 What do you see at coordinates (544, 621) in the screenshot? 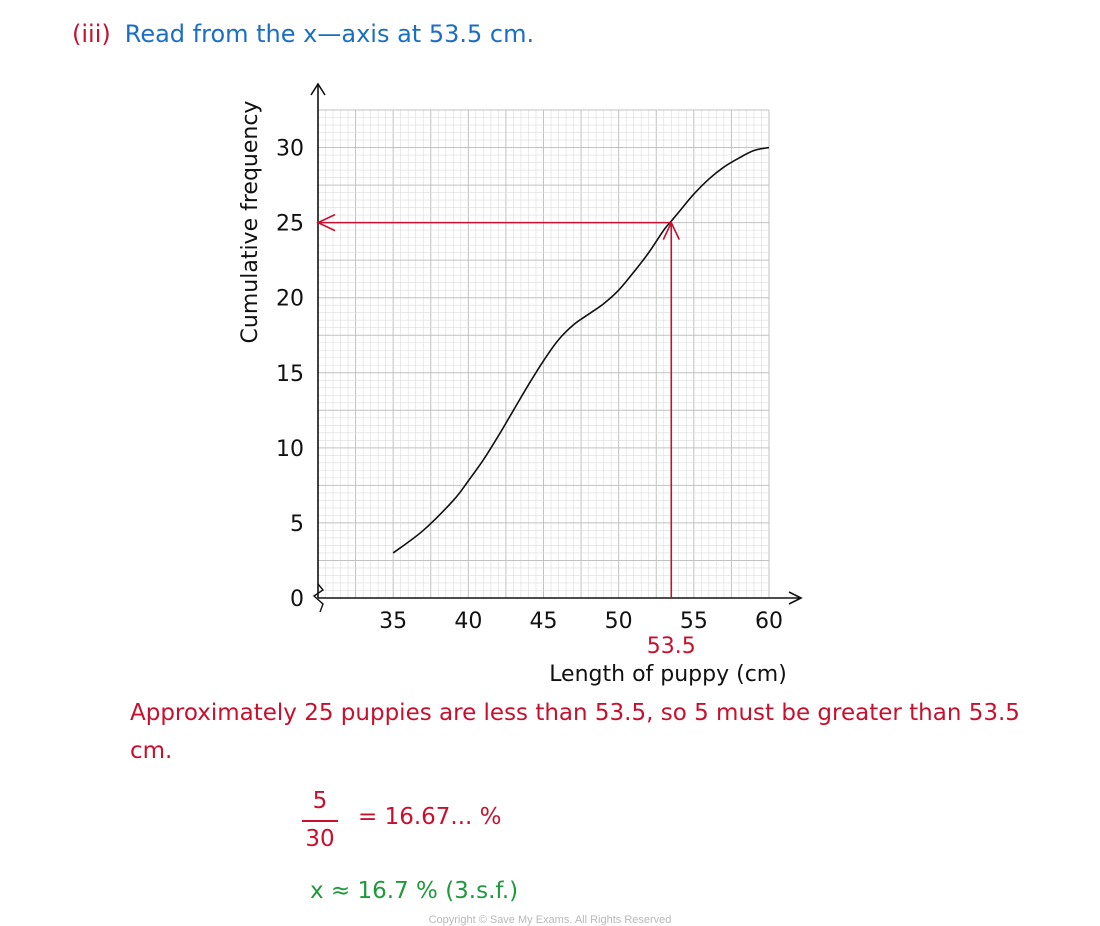
I see `x-tick-label: 45` at bounding box center [544, 621].